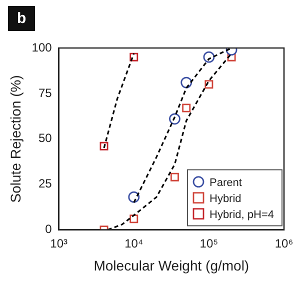  Describe the element at coordinates (48, 229) in the screenshot. I see `y-tick-label: 0` at that location.